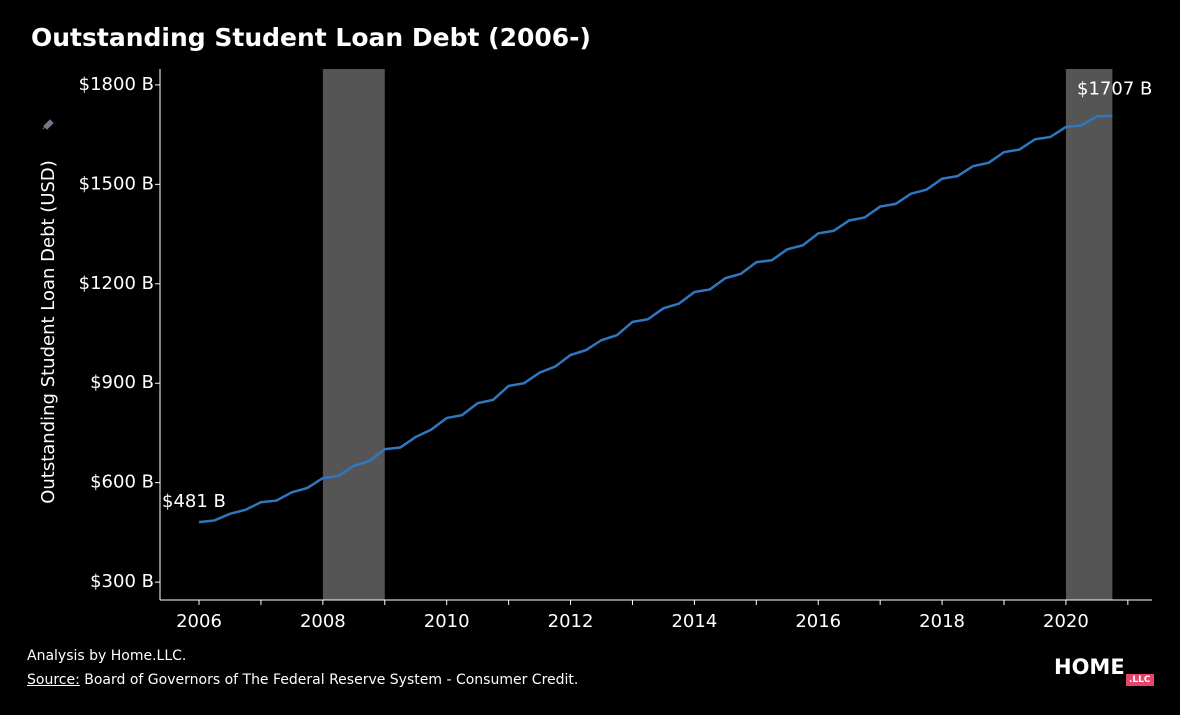 This screenshot has width=1180, height=715. Describe the element at coordinates (571, 621) in the screenshot. I see `x-tick-label: 2012` at that location.